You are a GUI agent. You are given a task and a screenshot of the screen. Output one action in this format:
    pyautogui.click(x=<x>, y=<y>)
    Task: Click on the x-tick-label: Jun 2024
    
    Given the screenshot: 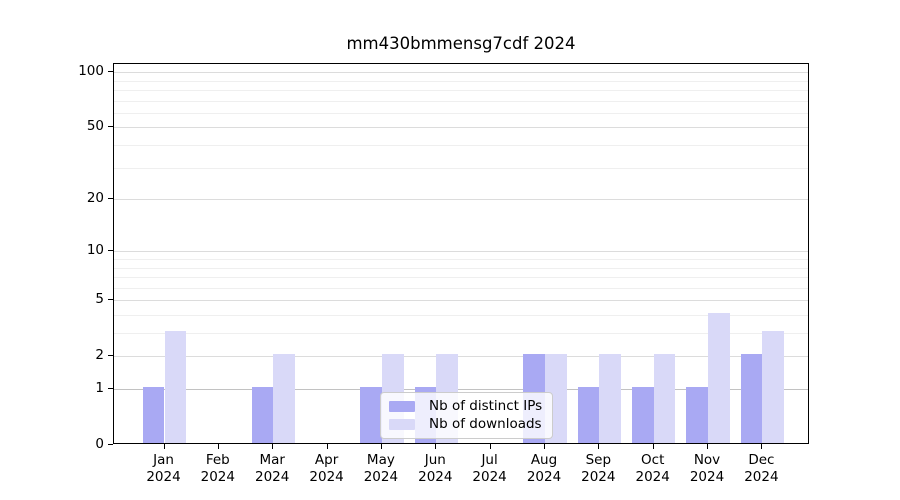 What is the action you would take?
    pyautogui.click(x=435, y=468)
    